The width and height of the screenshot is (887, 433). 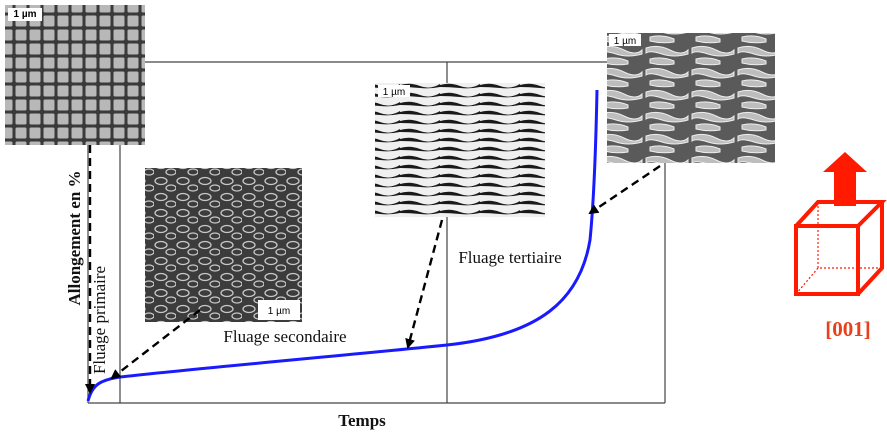 What do you see at coordinates (284, 336) in the screenshot?
I see `stage-label: Fluage secondaire` at bounding box center [284, 336].